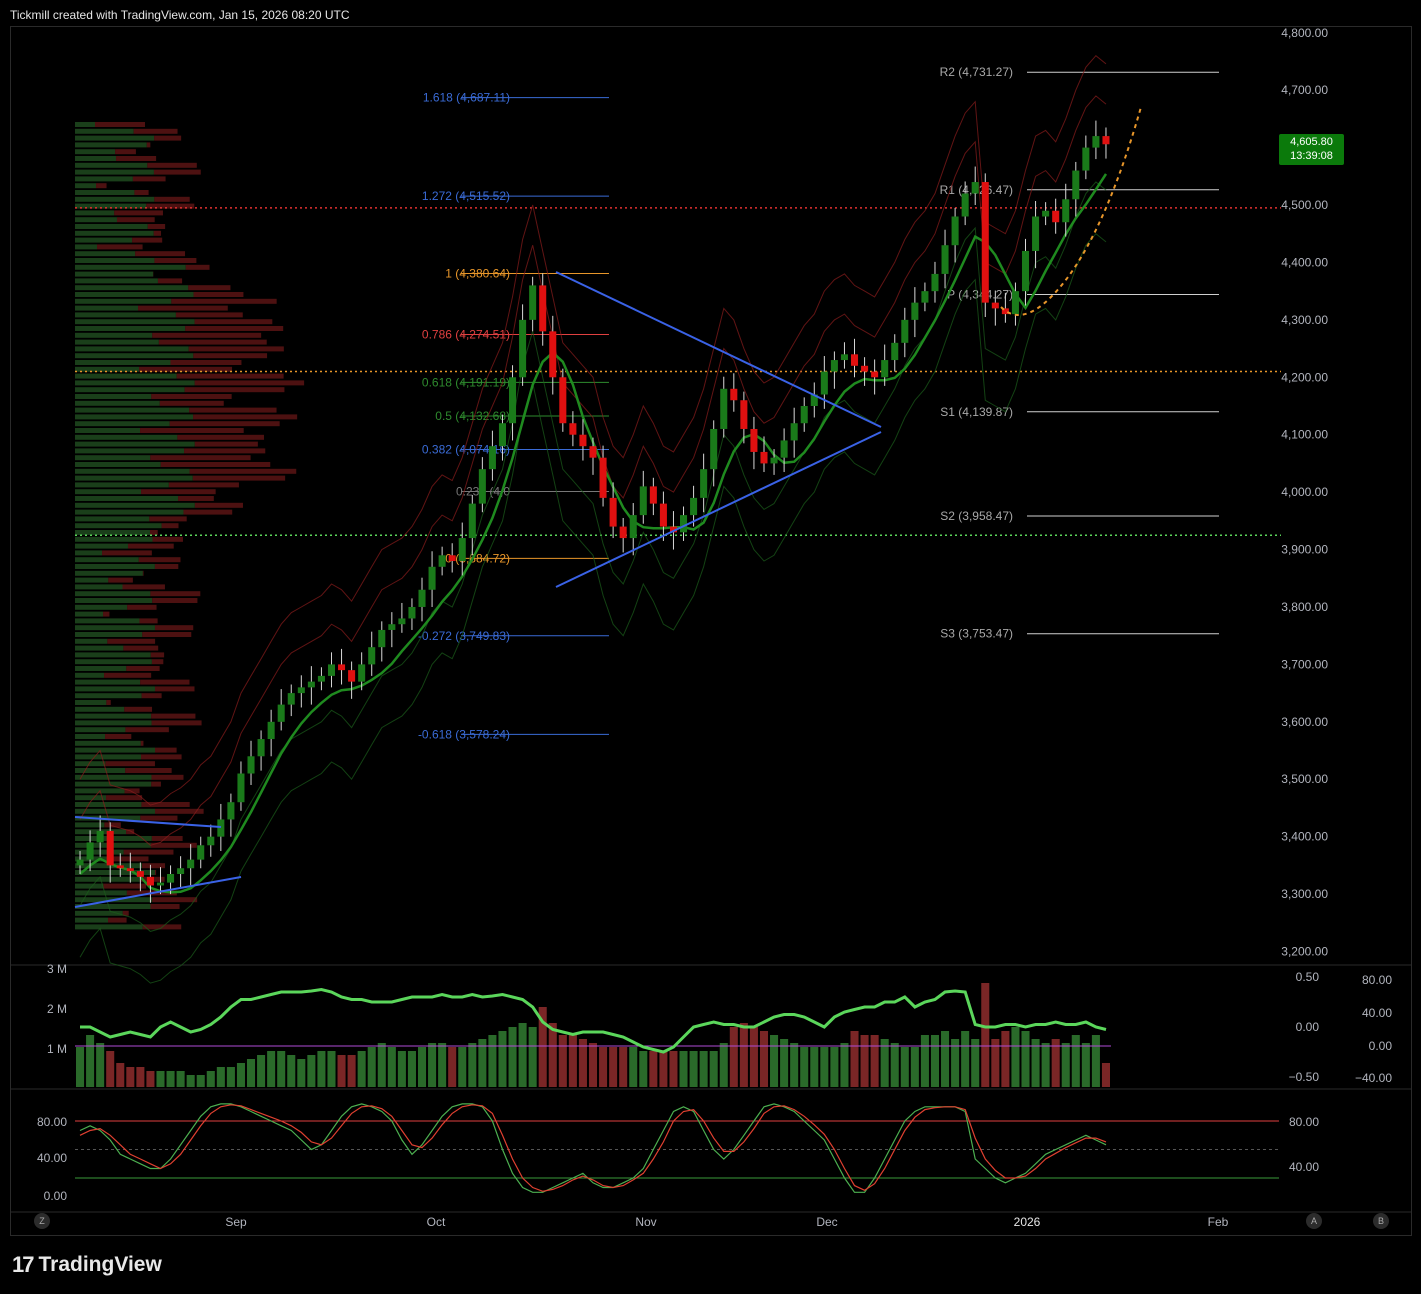  What do you see at coordinates (42, 1221) in the screenshot?
I see `timezone-button: Z` at bounding box center [42, 1221].